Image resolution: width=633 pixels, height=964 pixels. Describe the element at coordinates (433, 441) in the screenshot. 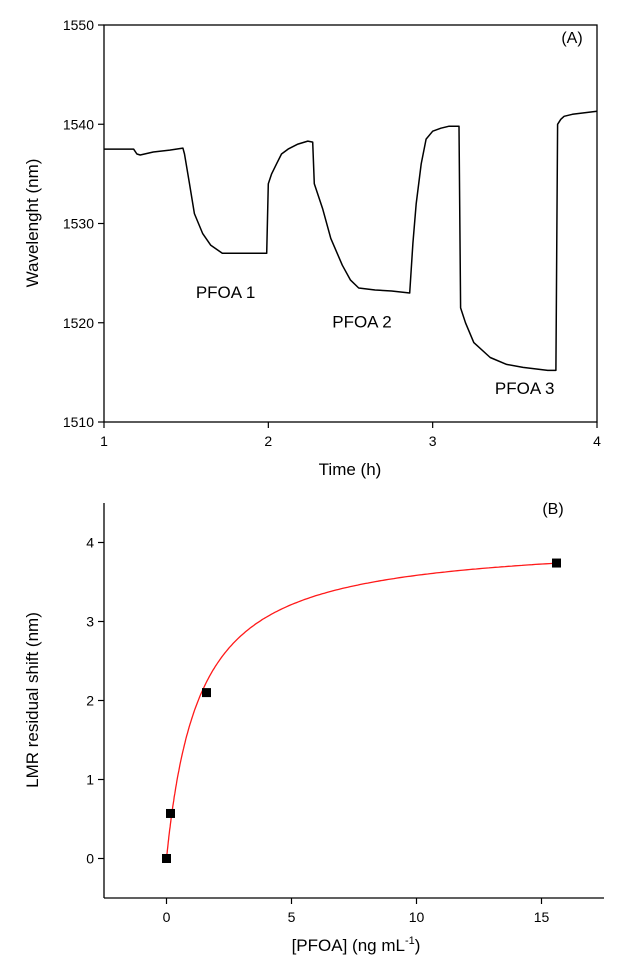

I see `chart-a-x-tick-label: 3` at that location.